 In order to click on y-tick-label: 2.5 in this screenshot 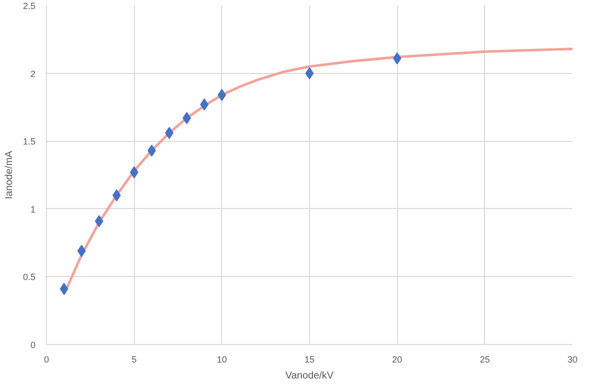, I will do `click(29, 6)`.